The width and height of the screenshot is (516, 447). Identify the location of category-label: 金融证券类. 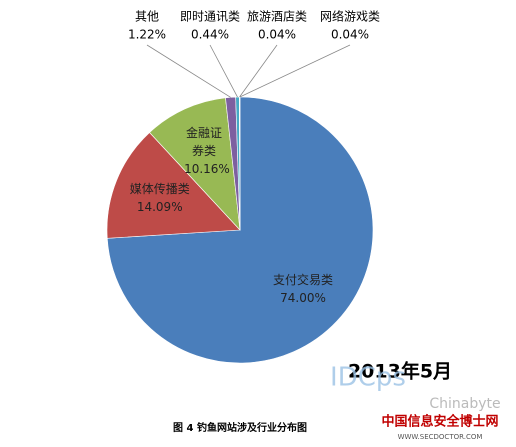
(204, 142).